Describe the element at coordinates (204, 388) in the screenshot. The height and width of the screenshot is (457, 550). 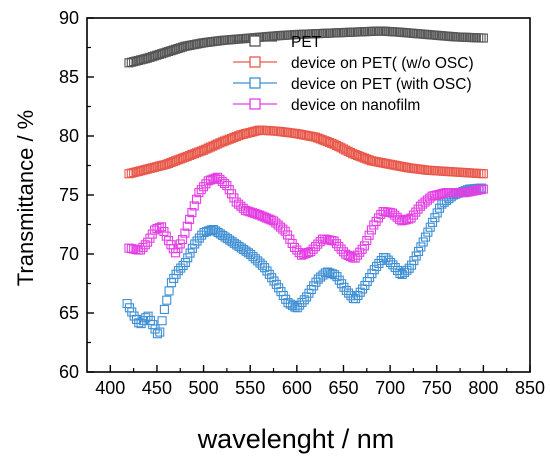
I see `x-tick-label: 500` at that location.